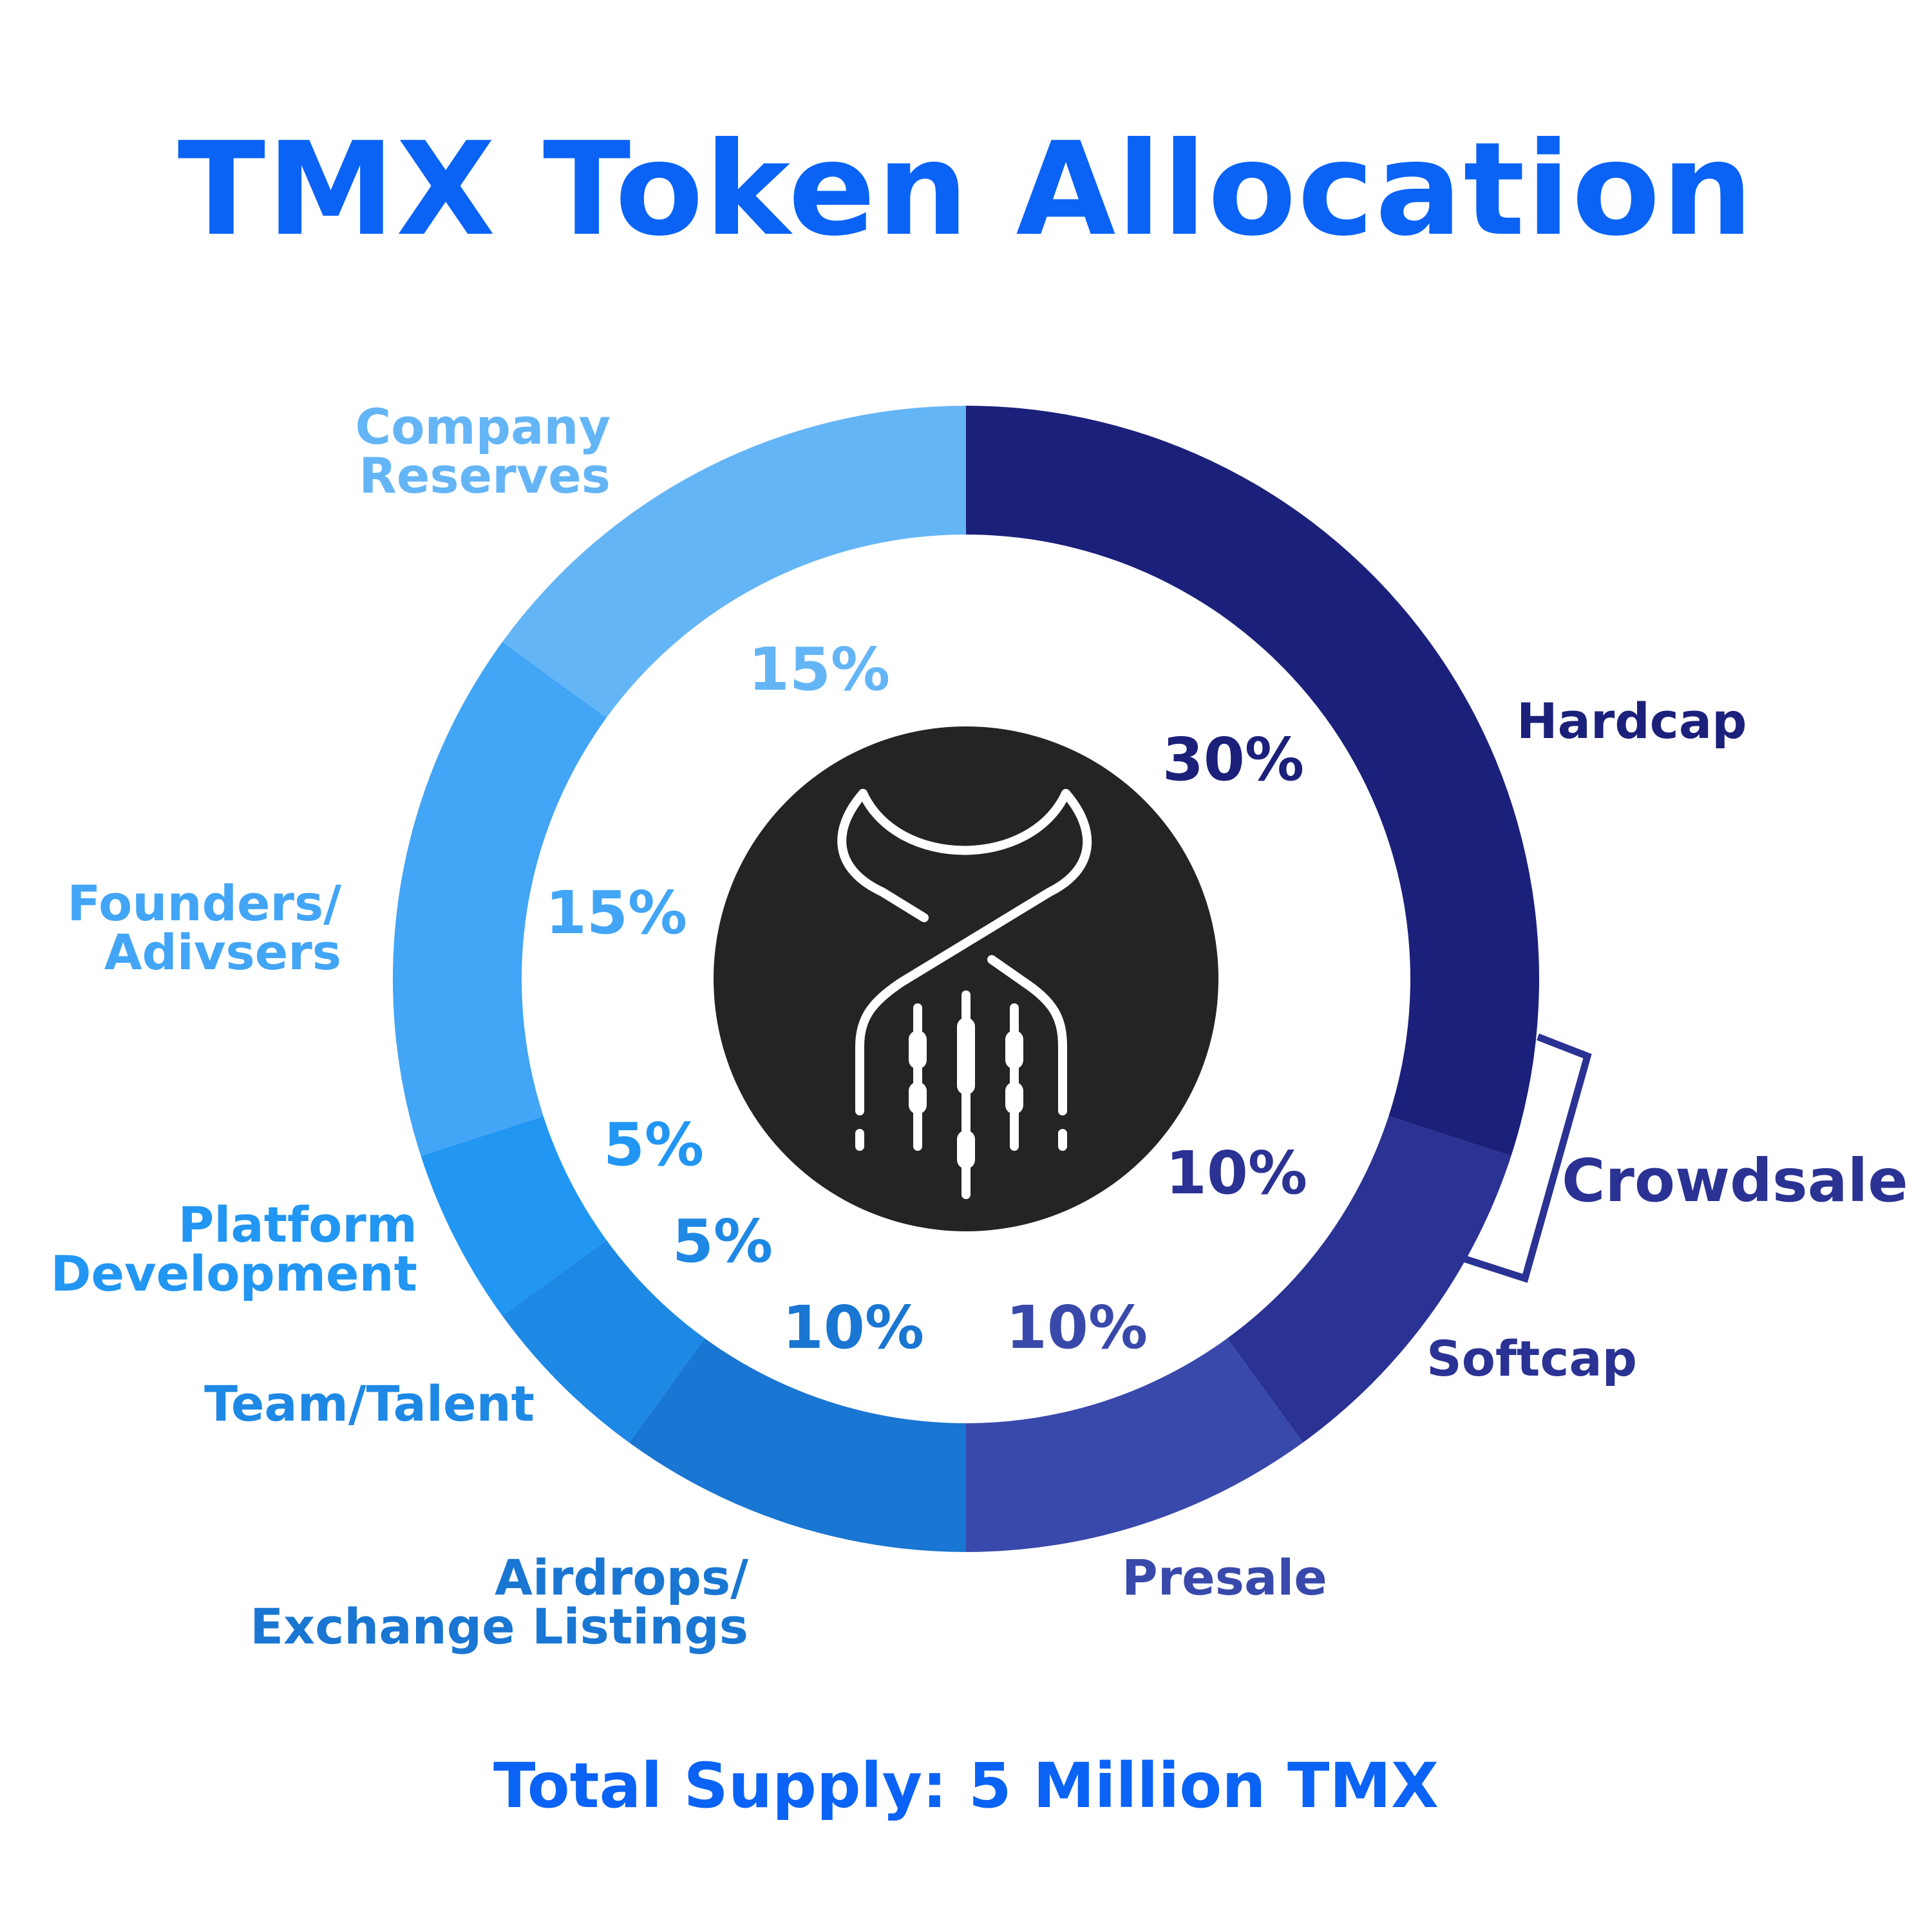 The image size is (1932, 1932). What do you see at coordinates (369, 1403) in the screenshot?
I see `segment-label-team-talent: Team/Talent` at bounding box center [369, 1403].